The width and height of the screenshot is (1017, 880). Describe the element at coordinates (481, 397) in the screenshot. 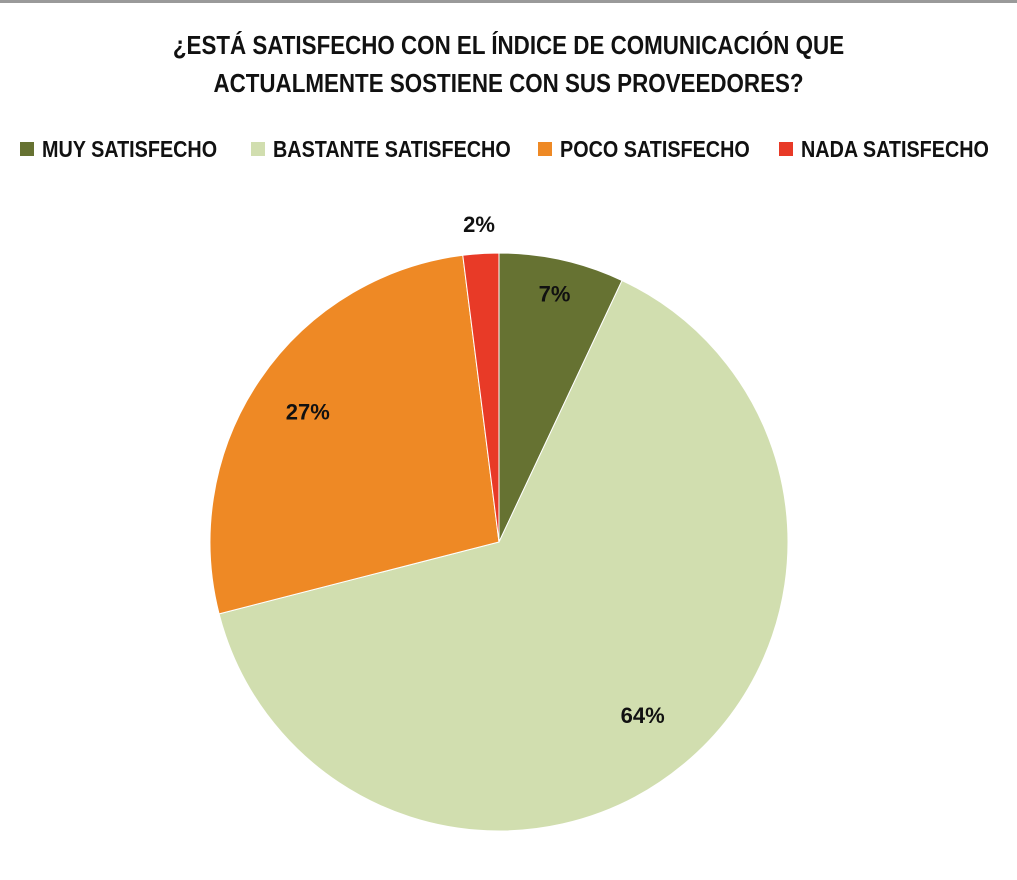

I see `pie-slice-nada-satisfecho` at that location.